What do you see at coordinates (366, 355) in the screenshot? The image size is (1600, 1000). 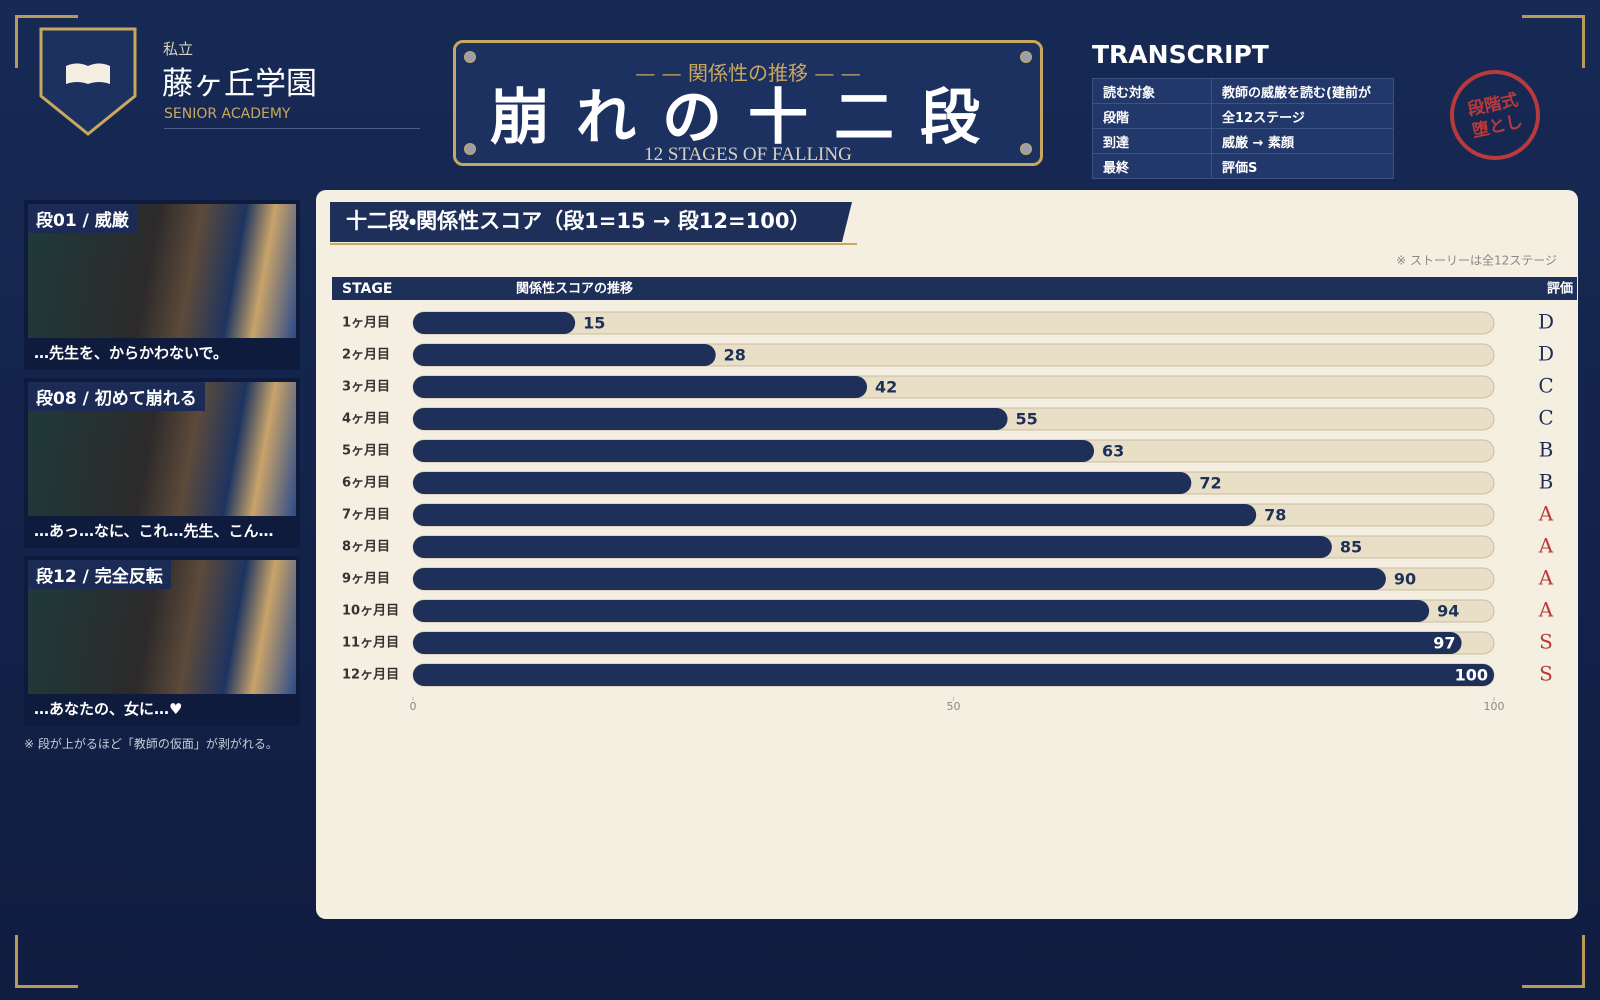 I see `category-label: 2ヶ月目` at bounding box center [366, 355].